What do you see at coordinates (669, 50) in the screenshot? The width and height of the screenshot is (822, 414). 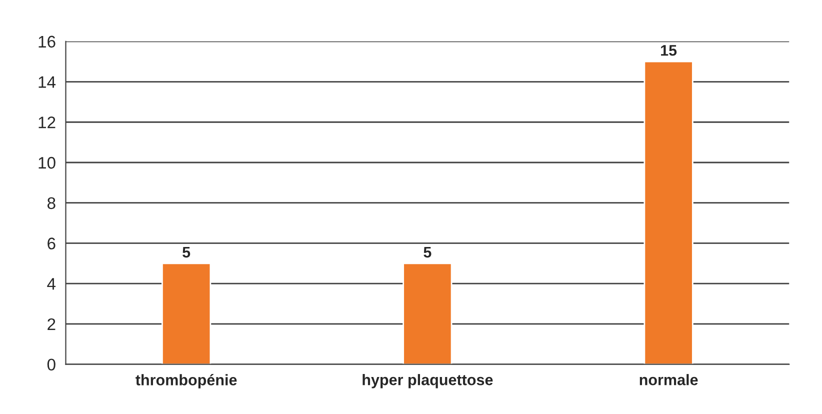 I see `data-label: 15` at bounding box center [669, 50].